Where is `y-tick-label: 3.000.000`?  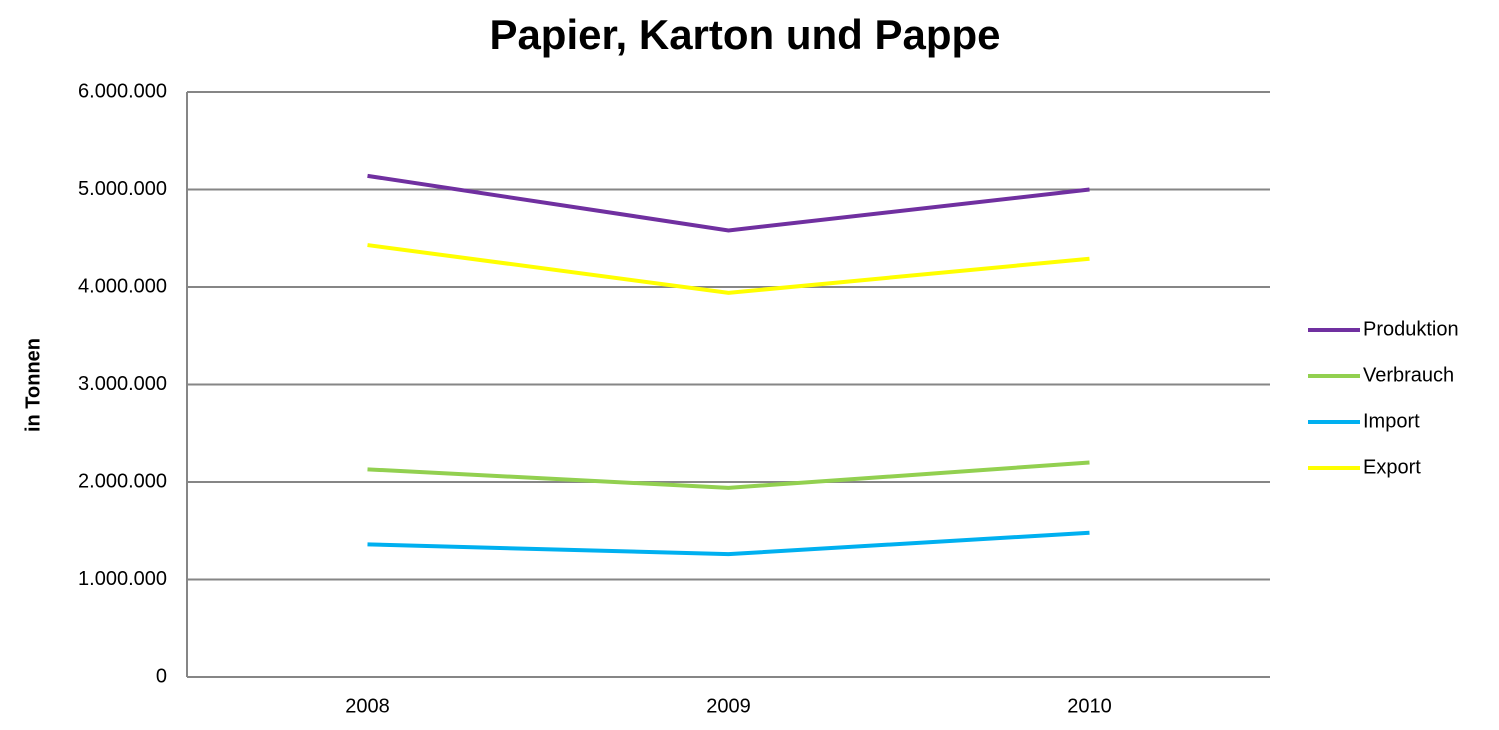 y-tick-label: 3.000.000 is located at coordinates (122, 384).